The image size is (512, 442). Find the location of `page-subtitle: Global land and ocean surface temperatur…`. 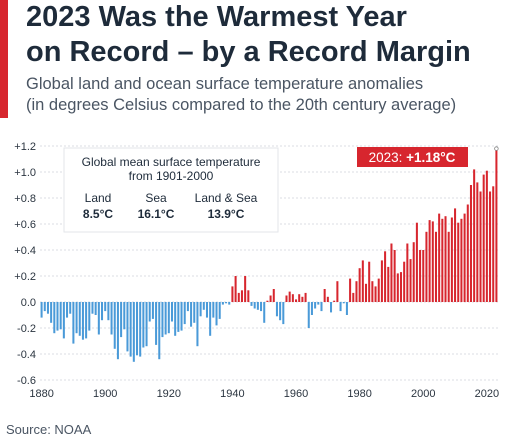

page-subtitle: Global land and ocean surface temperatur… is located at coordinates (268, 95).